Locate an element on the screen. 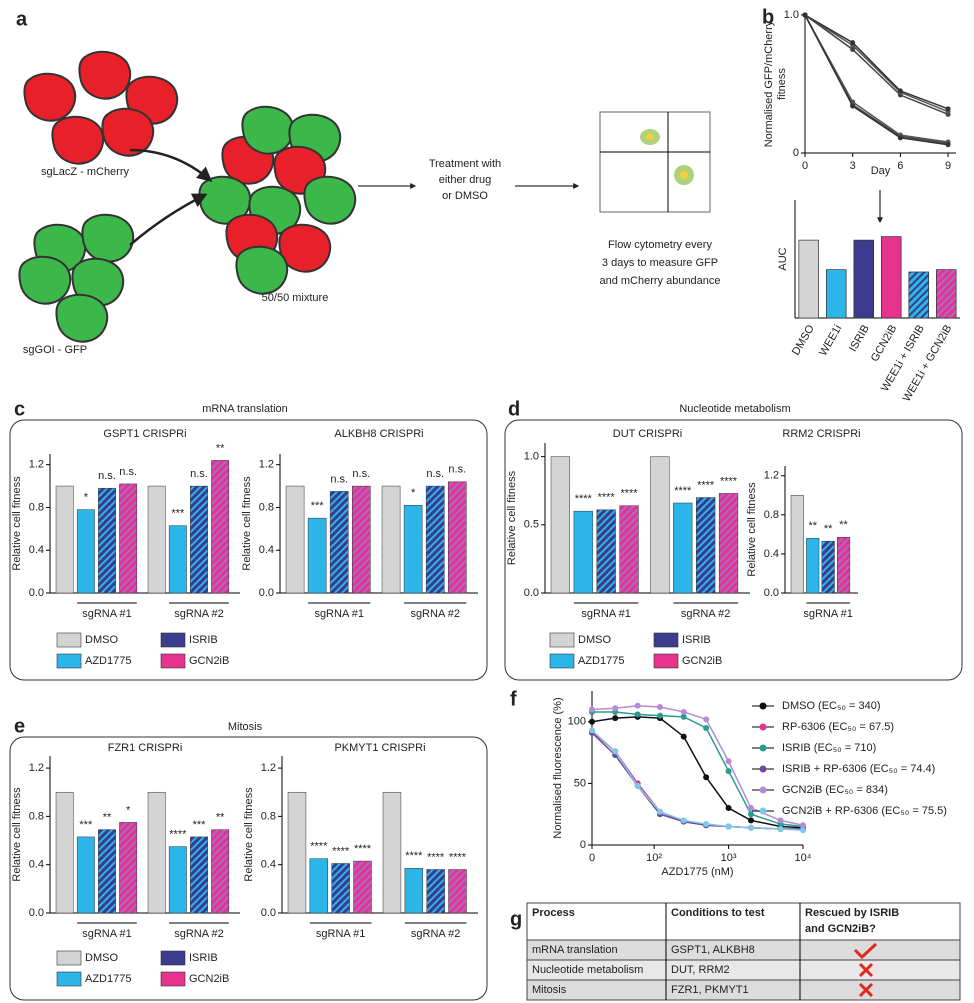 The image size is (974, 1003). table-cell: mRNA translation is located at coordinates (575, 950).